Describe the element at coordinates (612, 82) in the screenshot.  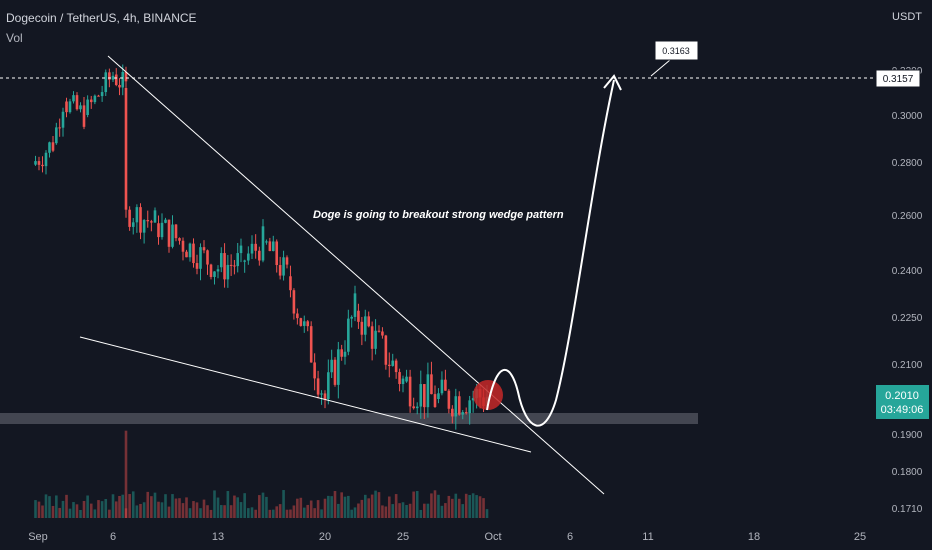
I see `projection-arrowhead` at that location.